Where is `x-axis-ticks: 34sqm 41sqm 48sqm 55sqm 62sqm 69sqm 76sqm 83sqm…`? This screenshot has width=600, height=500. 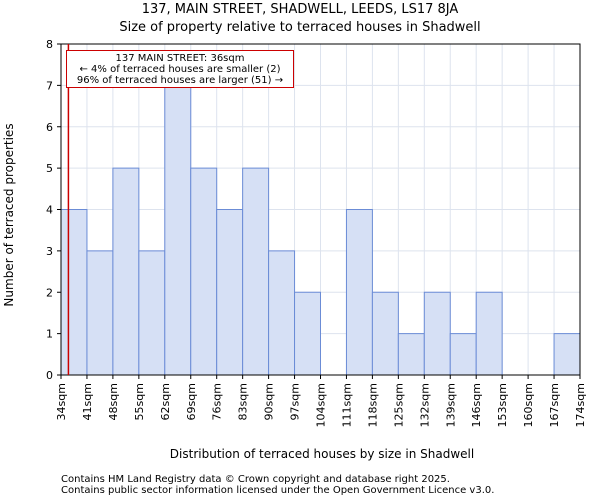 x-axis-ticks: 34sqm 41sqm 48sqm 55sqm 62sqm 69sqm 76sqm 83sqm… is located at coordinates (321, 401).